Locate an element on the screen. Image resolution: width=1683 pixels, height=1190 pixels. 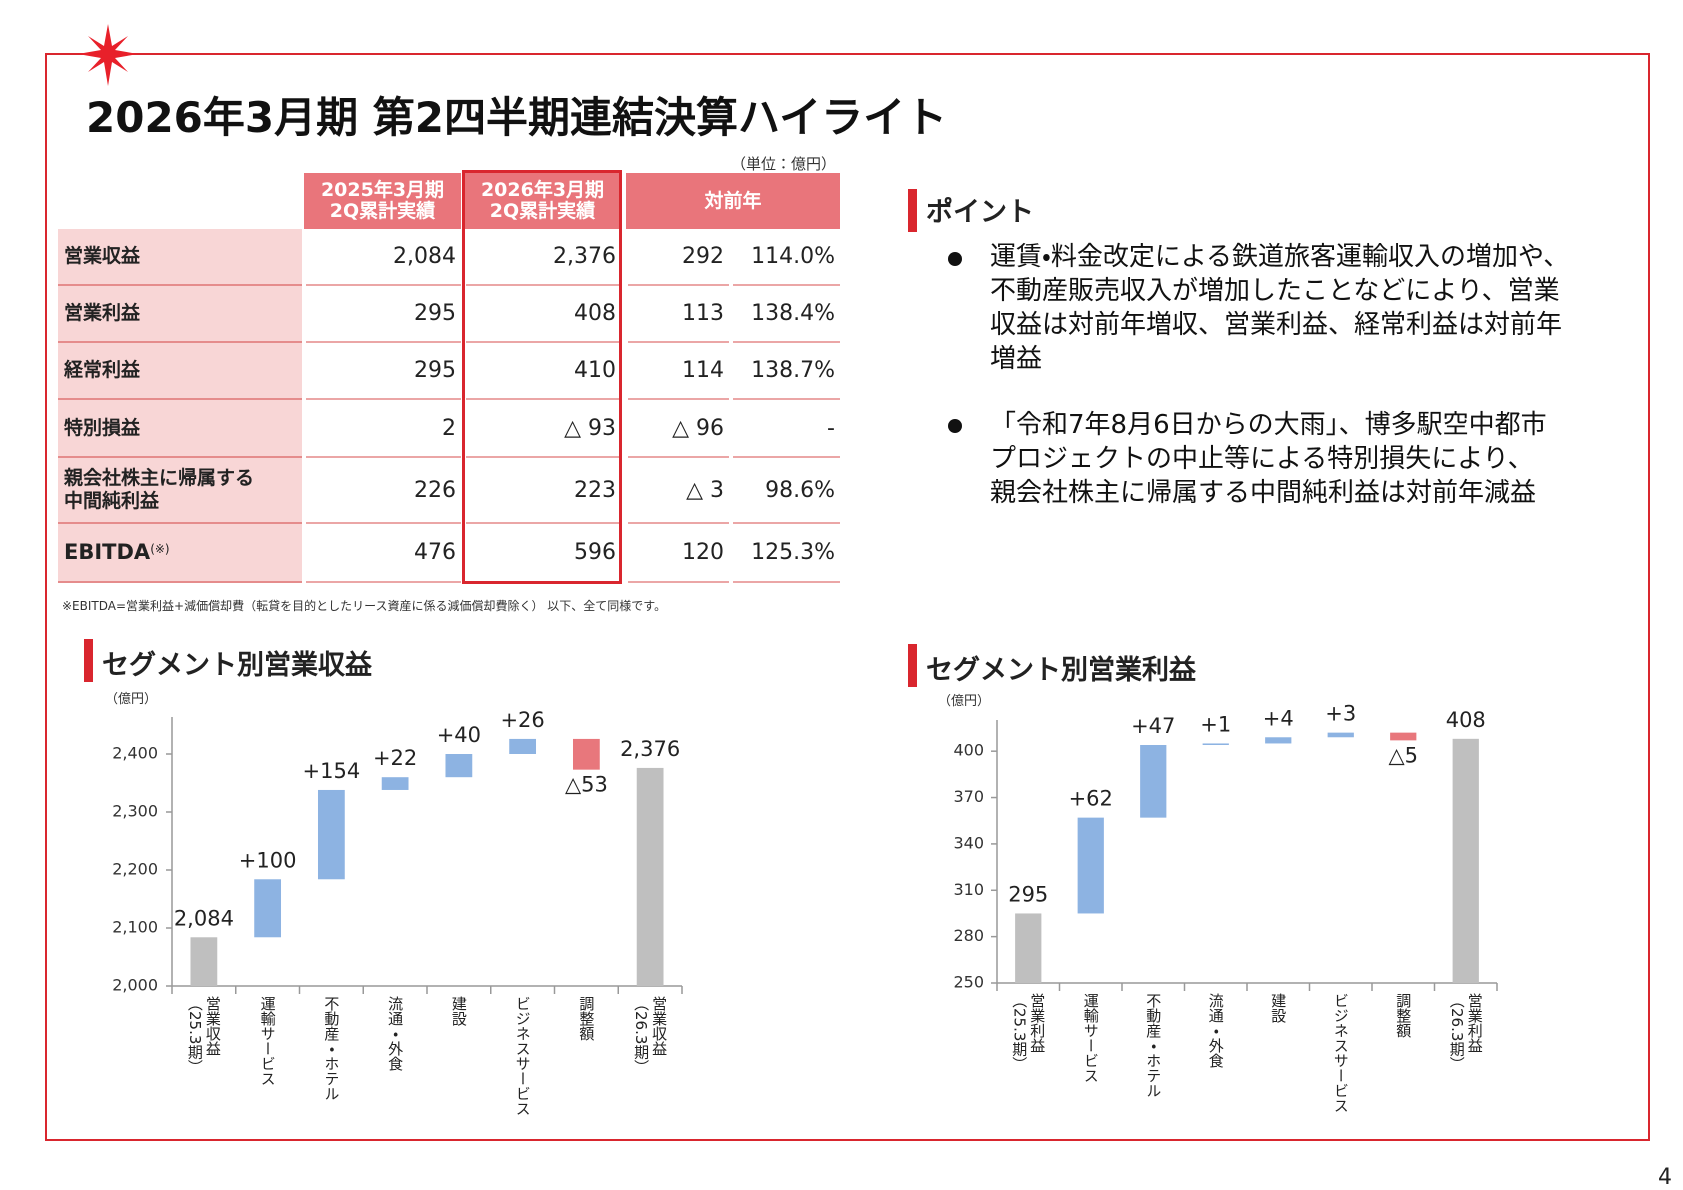
data-label: +100 is located at coordinates (268, 860).